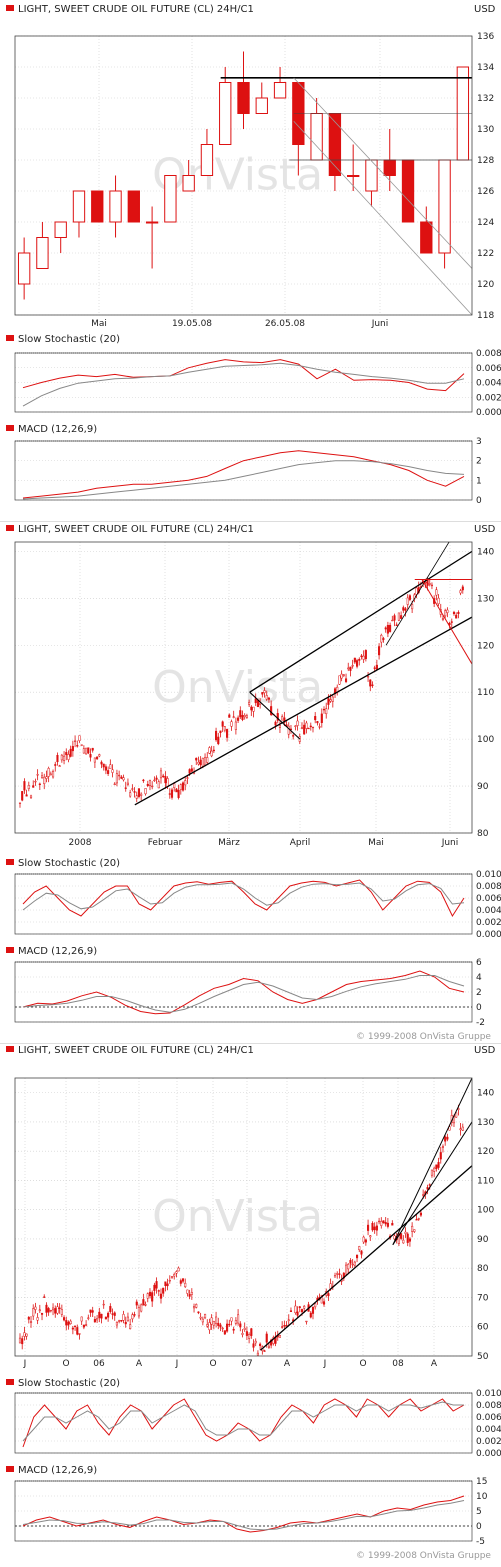 This screenshot has height=1567, width=501. Describe the element at coordinates (10, 1382) in the screenshot. I see `indicator-marker-icon` at that location.